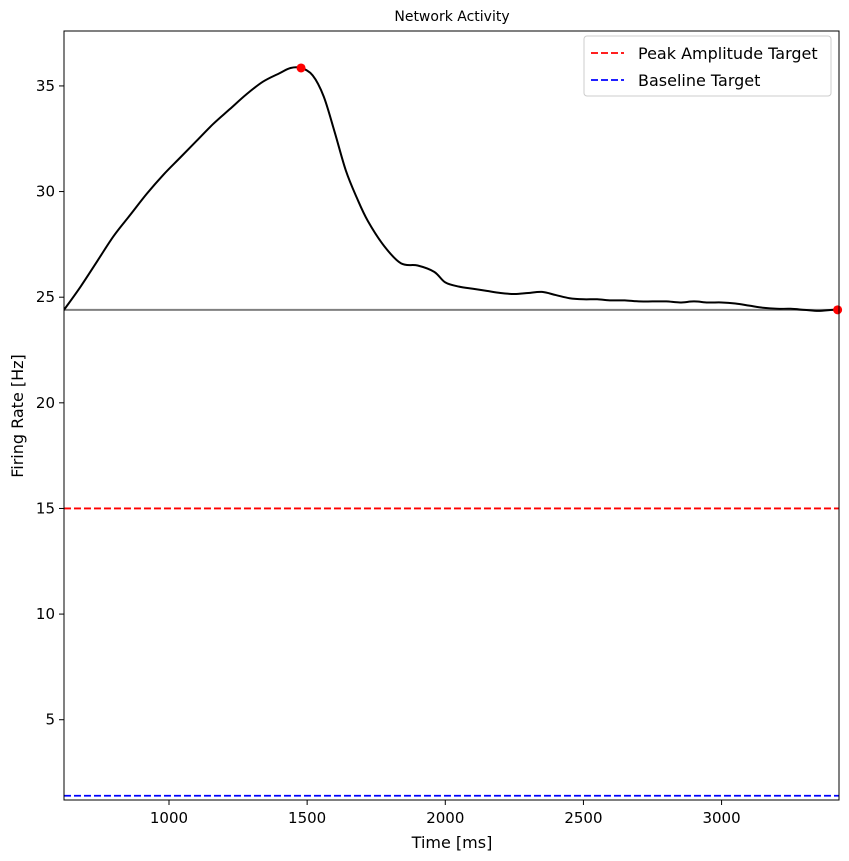 The width and height of the screenshot is (849, 861). Describe the element at coordinates (45, 86) in the screenshot. I see `y-tick-label-35: 35` at that location.